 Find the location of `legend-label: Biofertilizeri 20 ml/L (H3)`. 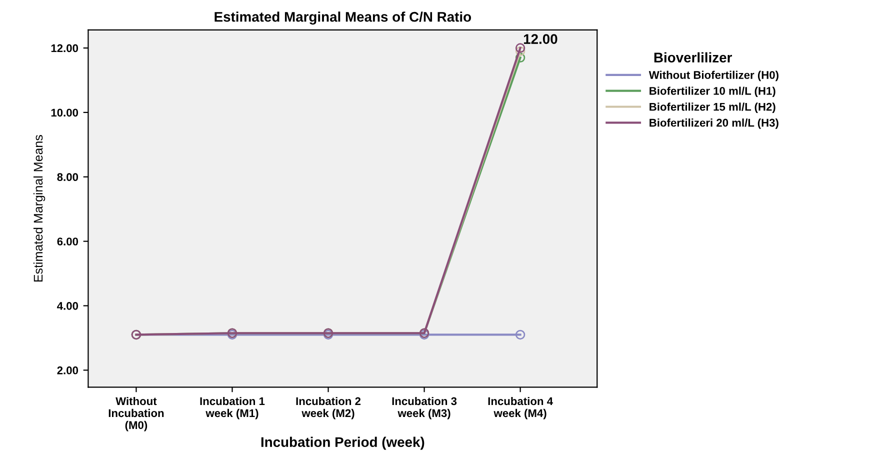

legend-label: Biofertilizeri 20 ml/L (H3) is located at coordinates (714, 123).